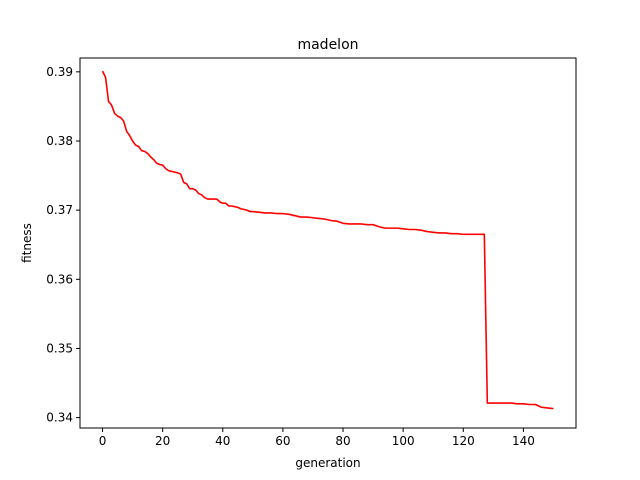  What do you see at coordinates (59, 348) in the screenshot?
I see `y-tick-label: 0.35` at bounding box center [59, 348].